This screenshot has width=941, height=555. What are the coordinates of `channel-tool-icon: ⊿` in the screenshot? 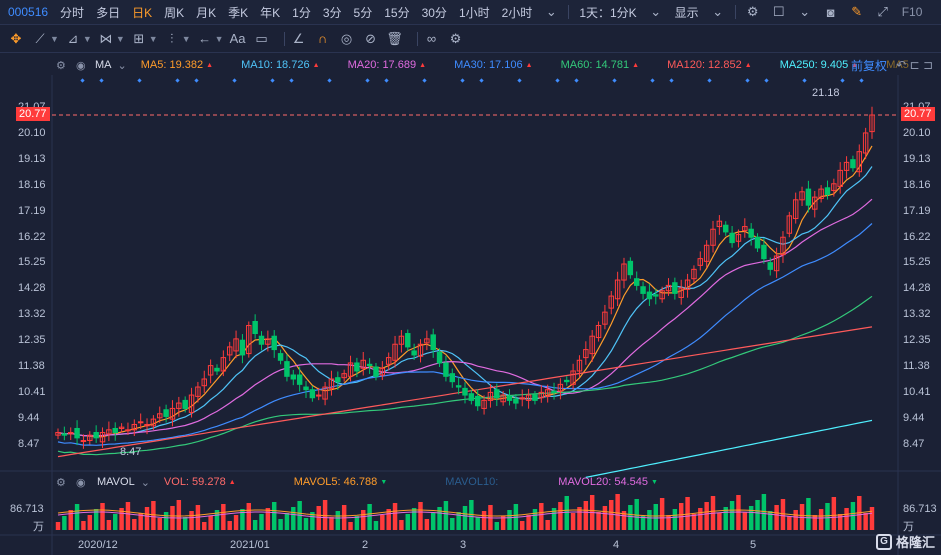 It's located at (73, 38).